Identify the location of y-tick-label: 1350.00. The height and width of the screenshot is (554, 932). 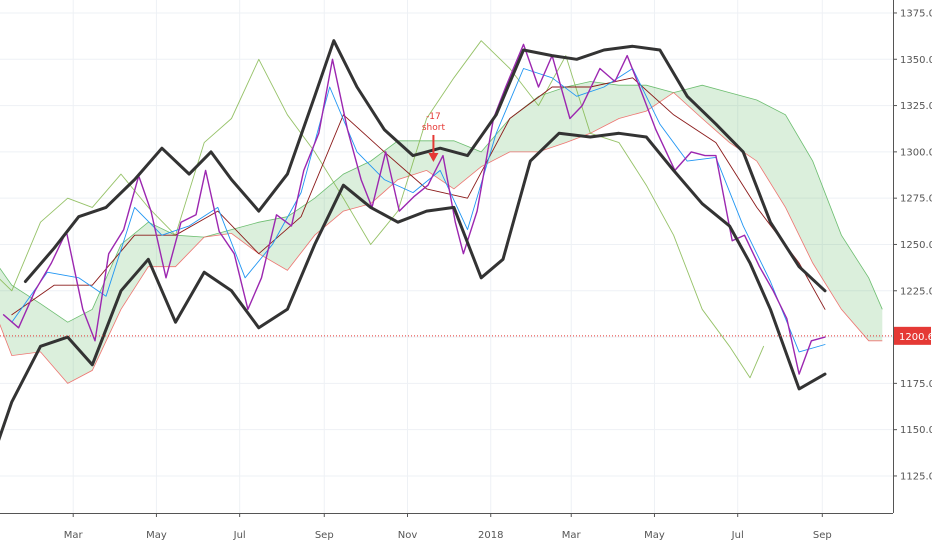
(916, 60).